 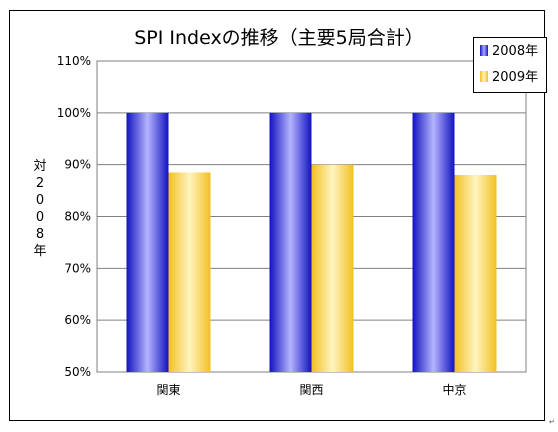 I want to click on bar-関西-2008年, so click(x=290, y=242).